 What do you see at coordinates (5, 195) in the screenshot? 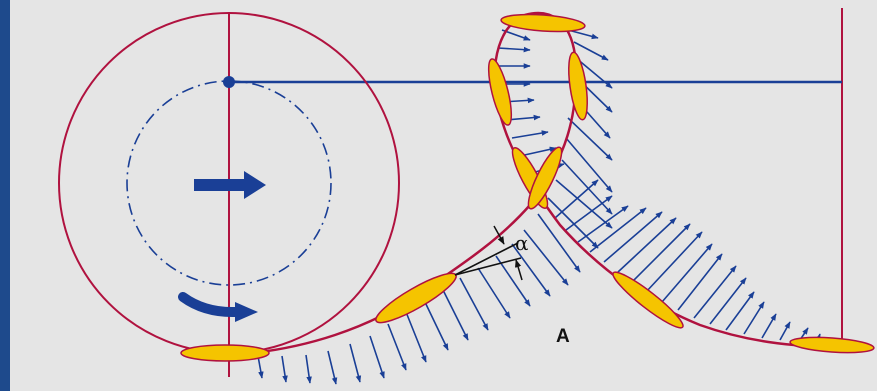
I see `left-accent-bar` at bounding box center [5, 195].